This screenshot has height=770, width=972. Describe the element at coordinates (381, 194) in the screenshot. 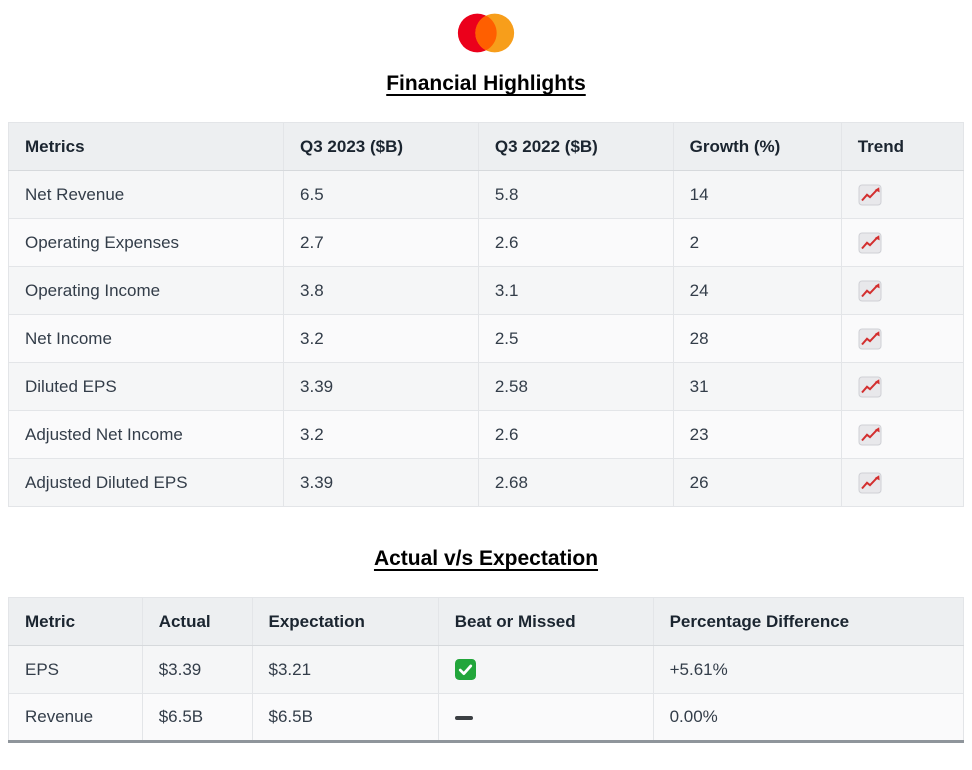

I see `q3-2023-cell: 6.5` at that location.